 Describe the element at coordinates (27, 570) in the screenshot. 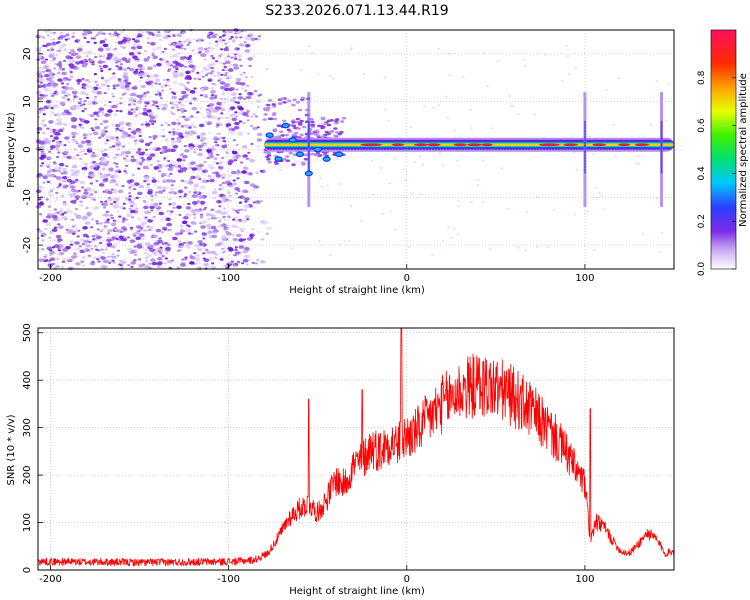

I see `snr-y-tick-label: 0` at that location.